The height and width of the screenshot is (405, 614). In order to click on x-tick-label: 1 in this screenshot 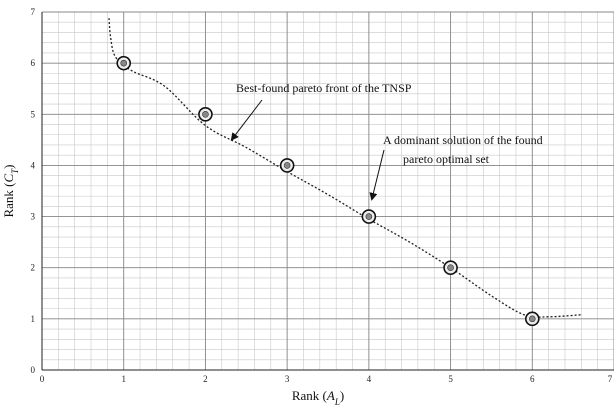, I will do `click(123, 379)`.